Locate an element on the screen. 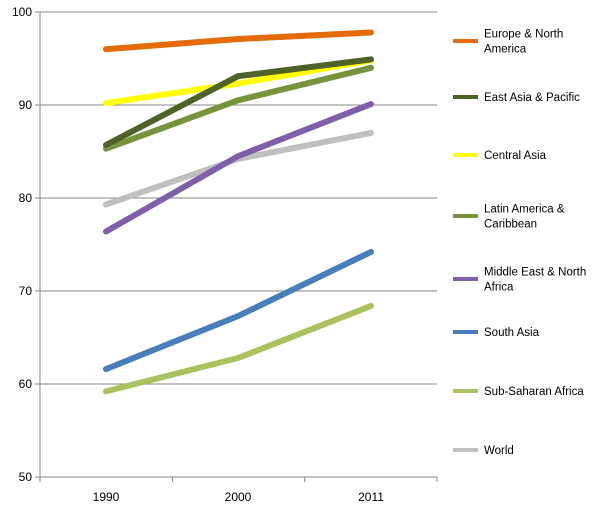  legend-item-south-asia: South Asia is located at coordinates (496, 333).